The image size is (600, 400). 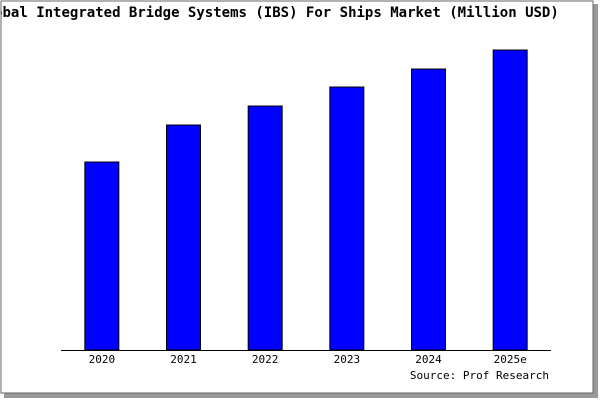 What do you see at coordinates (347, 359) in the screenshot?
I see `x-tick-label: 2023` at bounding box center [347, 359].